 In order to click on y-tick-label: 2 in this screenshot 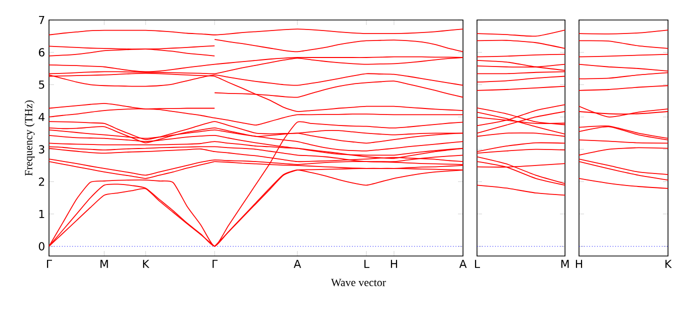, I will do `click(41, 182)`.